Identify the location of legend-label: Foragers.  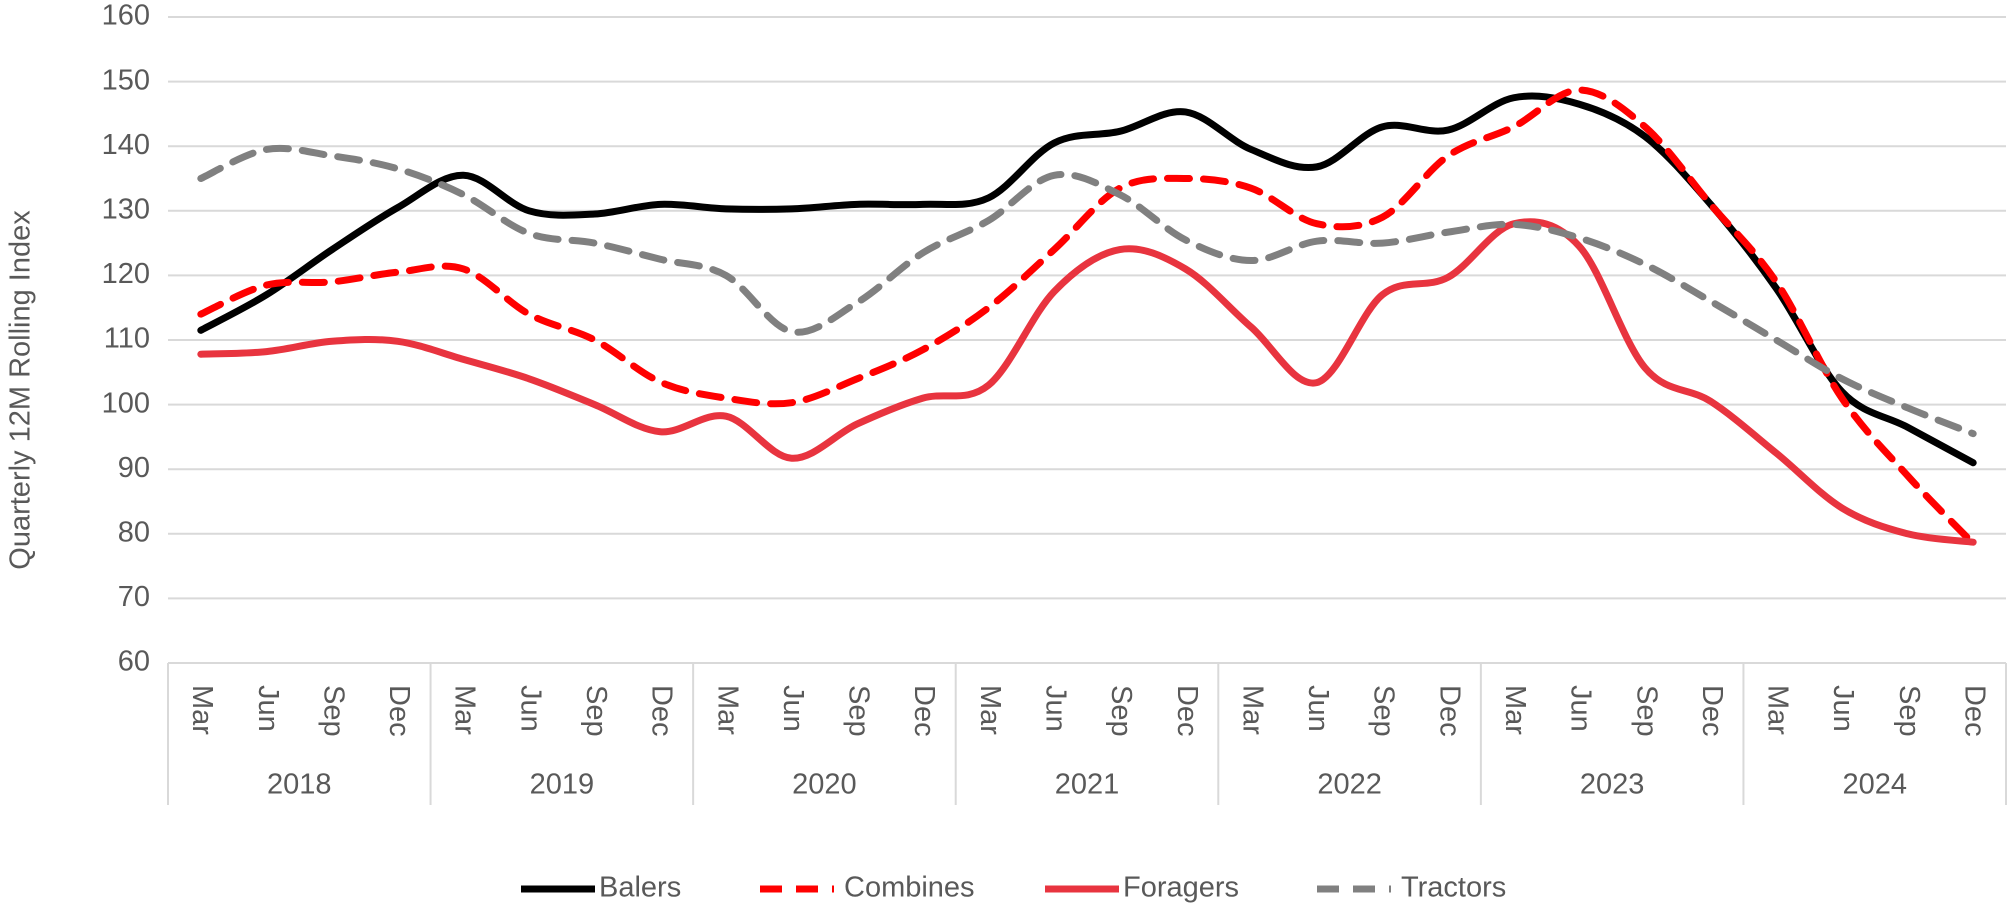
(1181, 888).